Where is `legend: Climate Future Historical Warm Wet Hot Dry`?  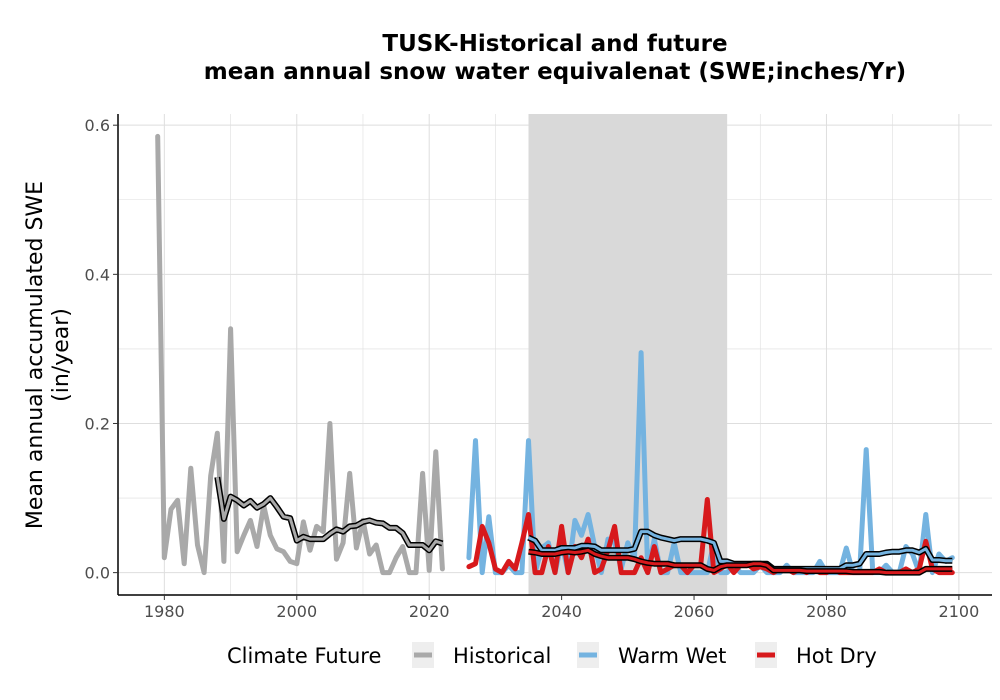
legend: Climate Future Historical Warm Wet Hot Dry is located at coordinates (552, 655).